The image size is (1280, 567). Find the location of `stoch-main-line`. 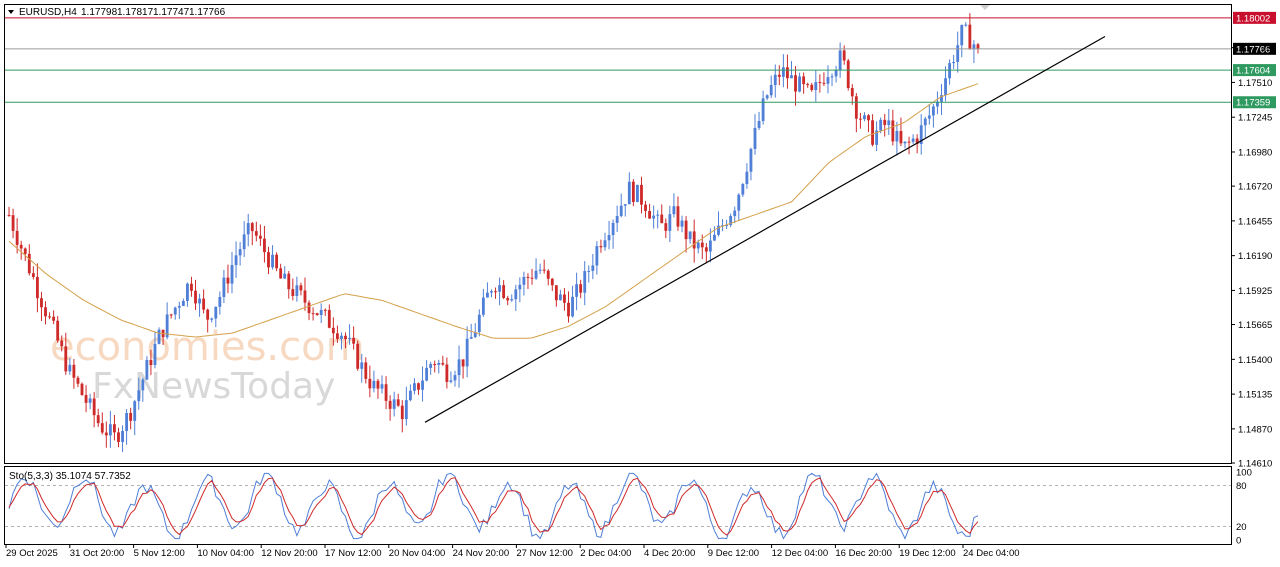

stoch-main-line is located at coordinates (493, 506).